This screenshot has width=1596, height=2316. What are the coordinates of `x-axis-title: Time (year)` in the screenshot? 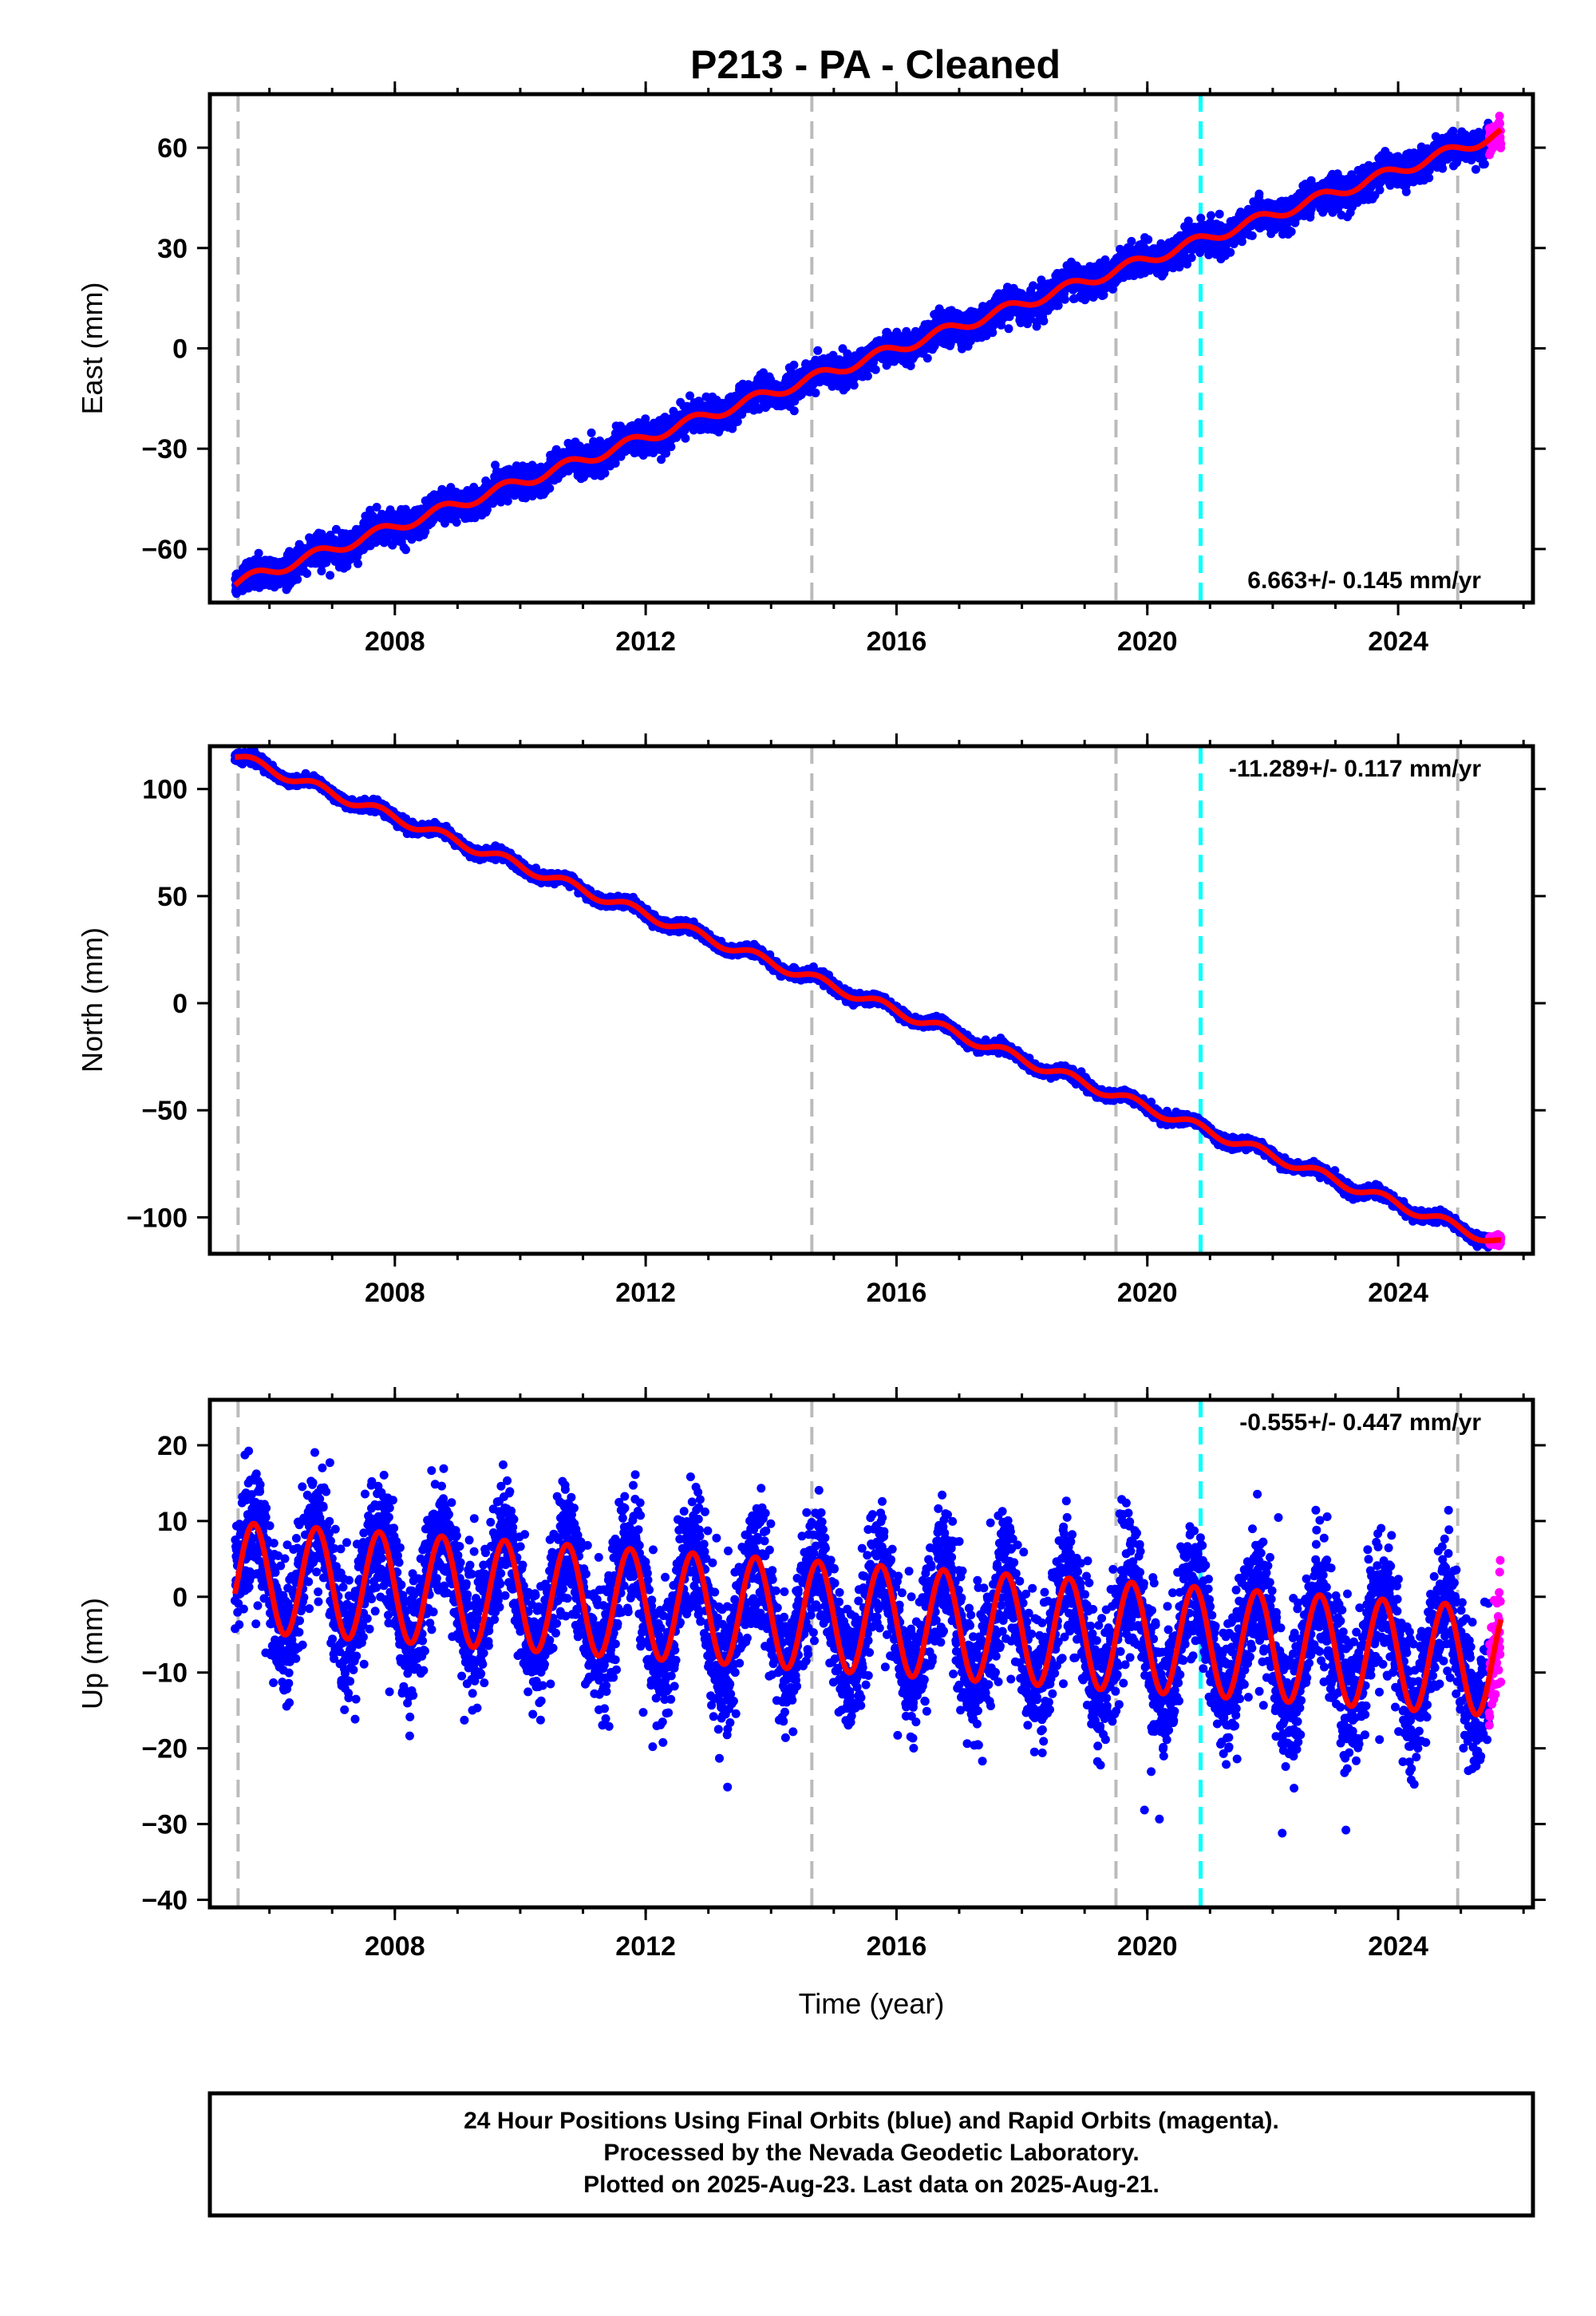 It's located at (872, 2003).